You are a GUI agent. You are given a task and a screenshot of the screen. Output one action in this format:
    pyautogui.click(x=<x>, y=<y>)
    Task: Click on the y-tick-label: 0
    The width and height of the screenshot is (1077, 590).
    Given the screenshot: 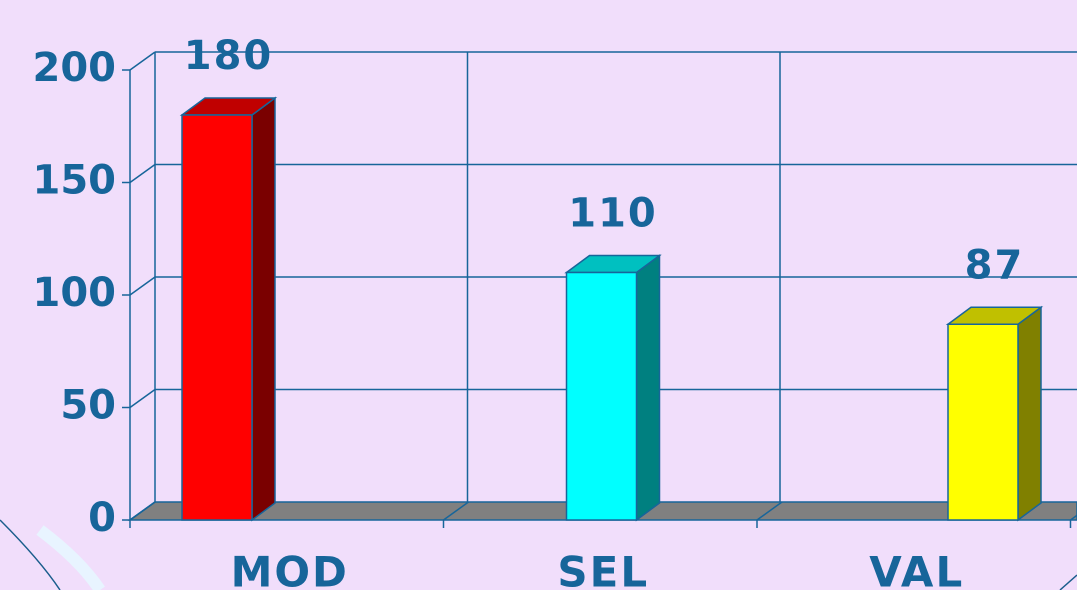 What is the action you would take?
    pyautogui.click(x=102, y=518)
    